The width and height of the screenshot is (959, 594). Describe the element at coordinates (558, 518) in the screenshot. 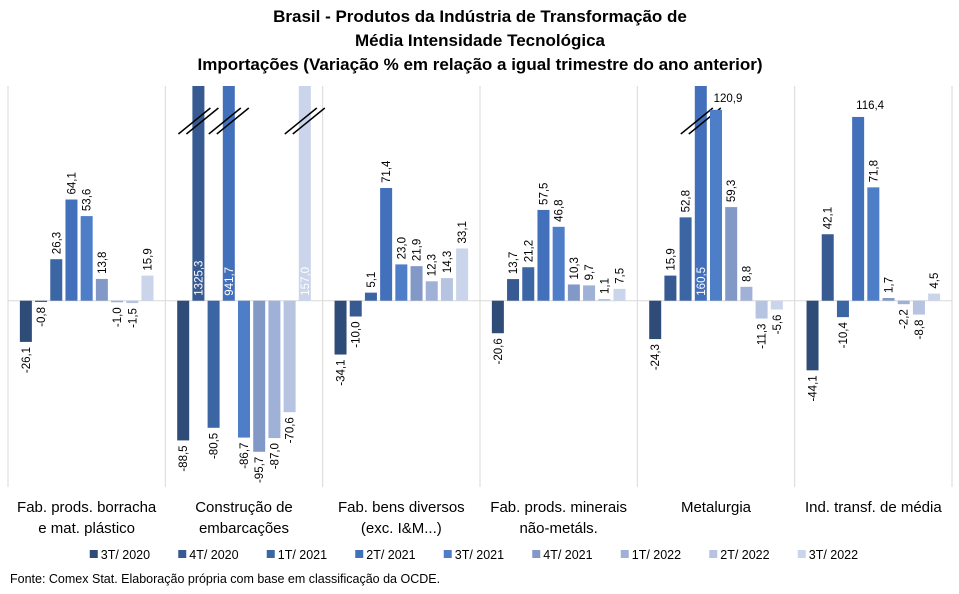

I see `x-tick-label: Fab. prods. minerais não-metáls.` at that location.